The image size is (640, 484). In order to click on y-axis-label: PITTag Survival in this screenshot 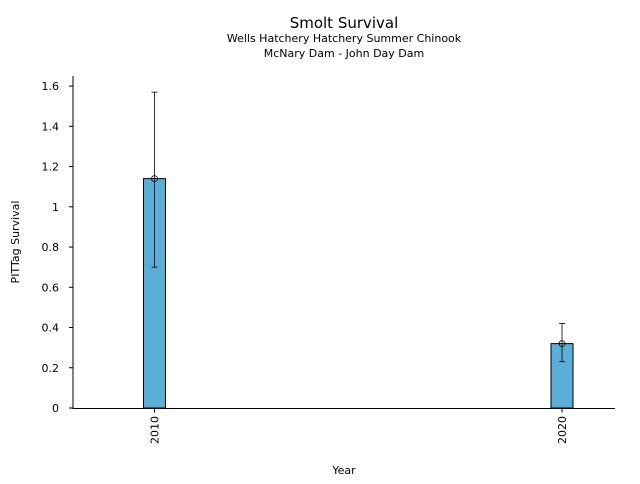, I will do `click(15, 242)`.